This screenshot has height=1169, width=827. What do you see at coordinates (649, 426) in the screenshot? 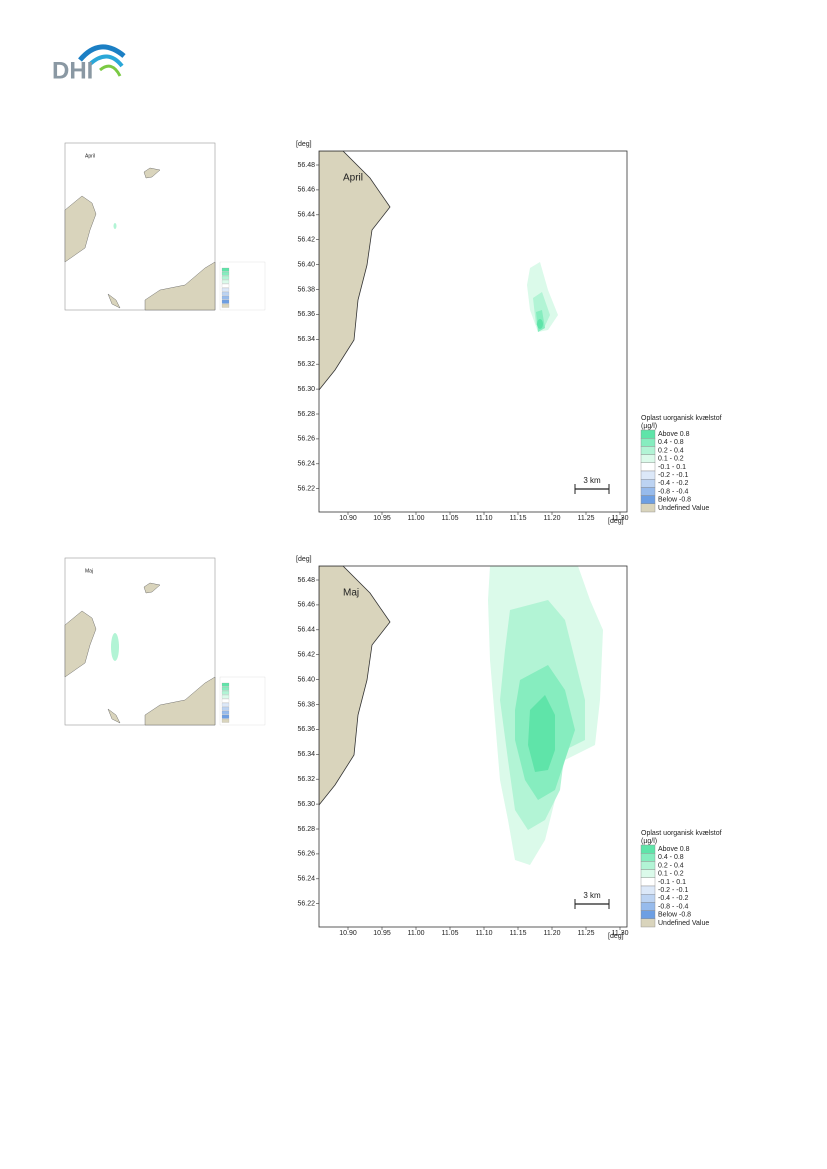
I see `legend-unit: (µg/l)` at bounding box center [649, 426].